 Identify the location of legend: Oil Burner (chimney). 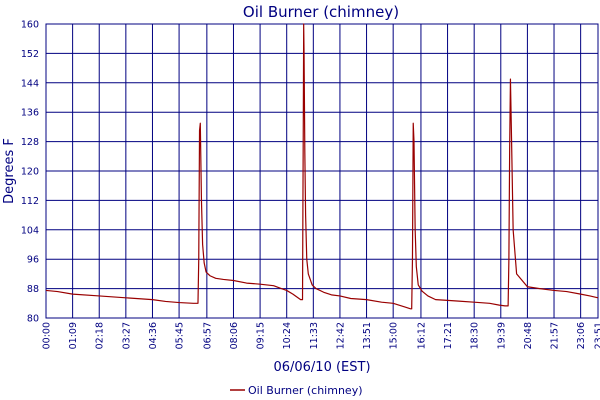
(296, 390).